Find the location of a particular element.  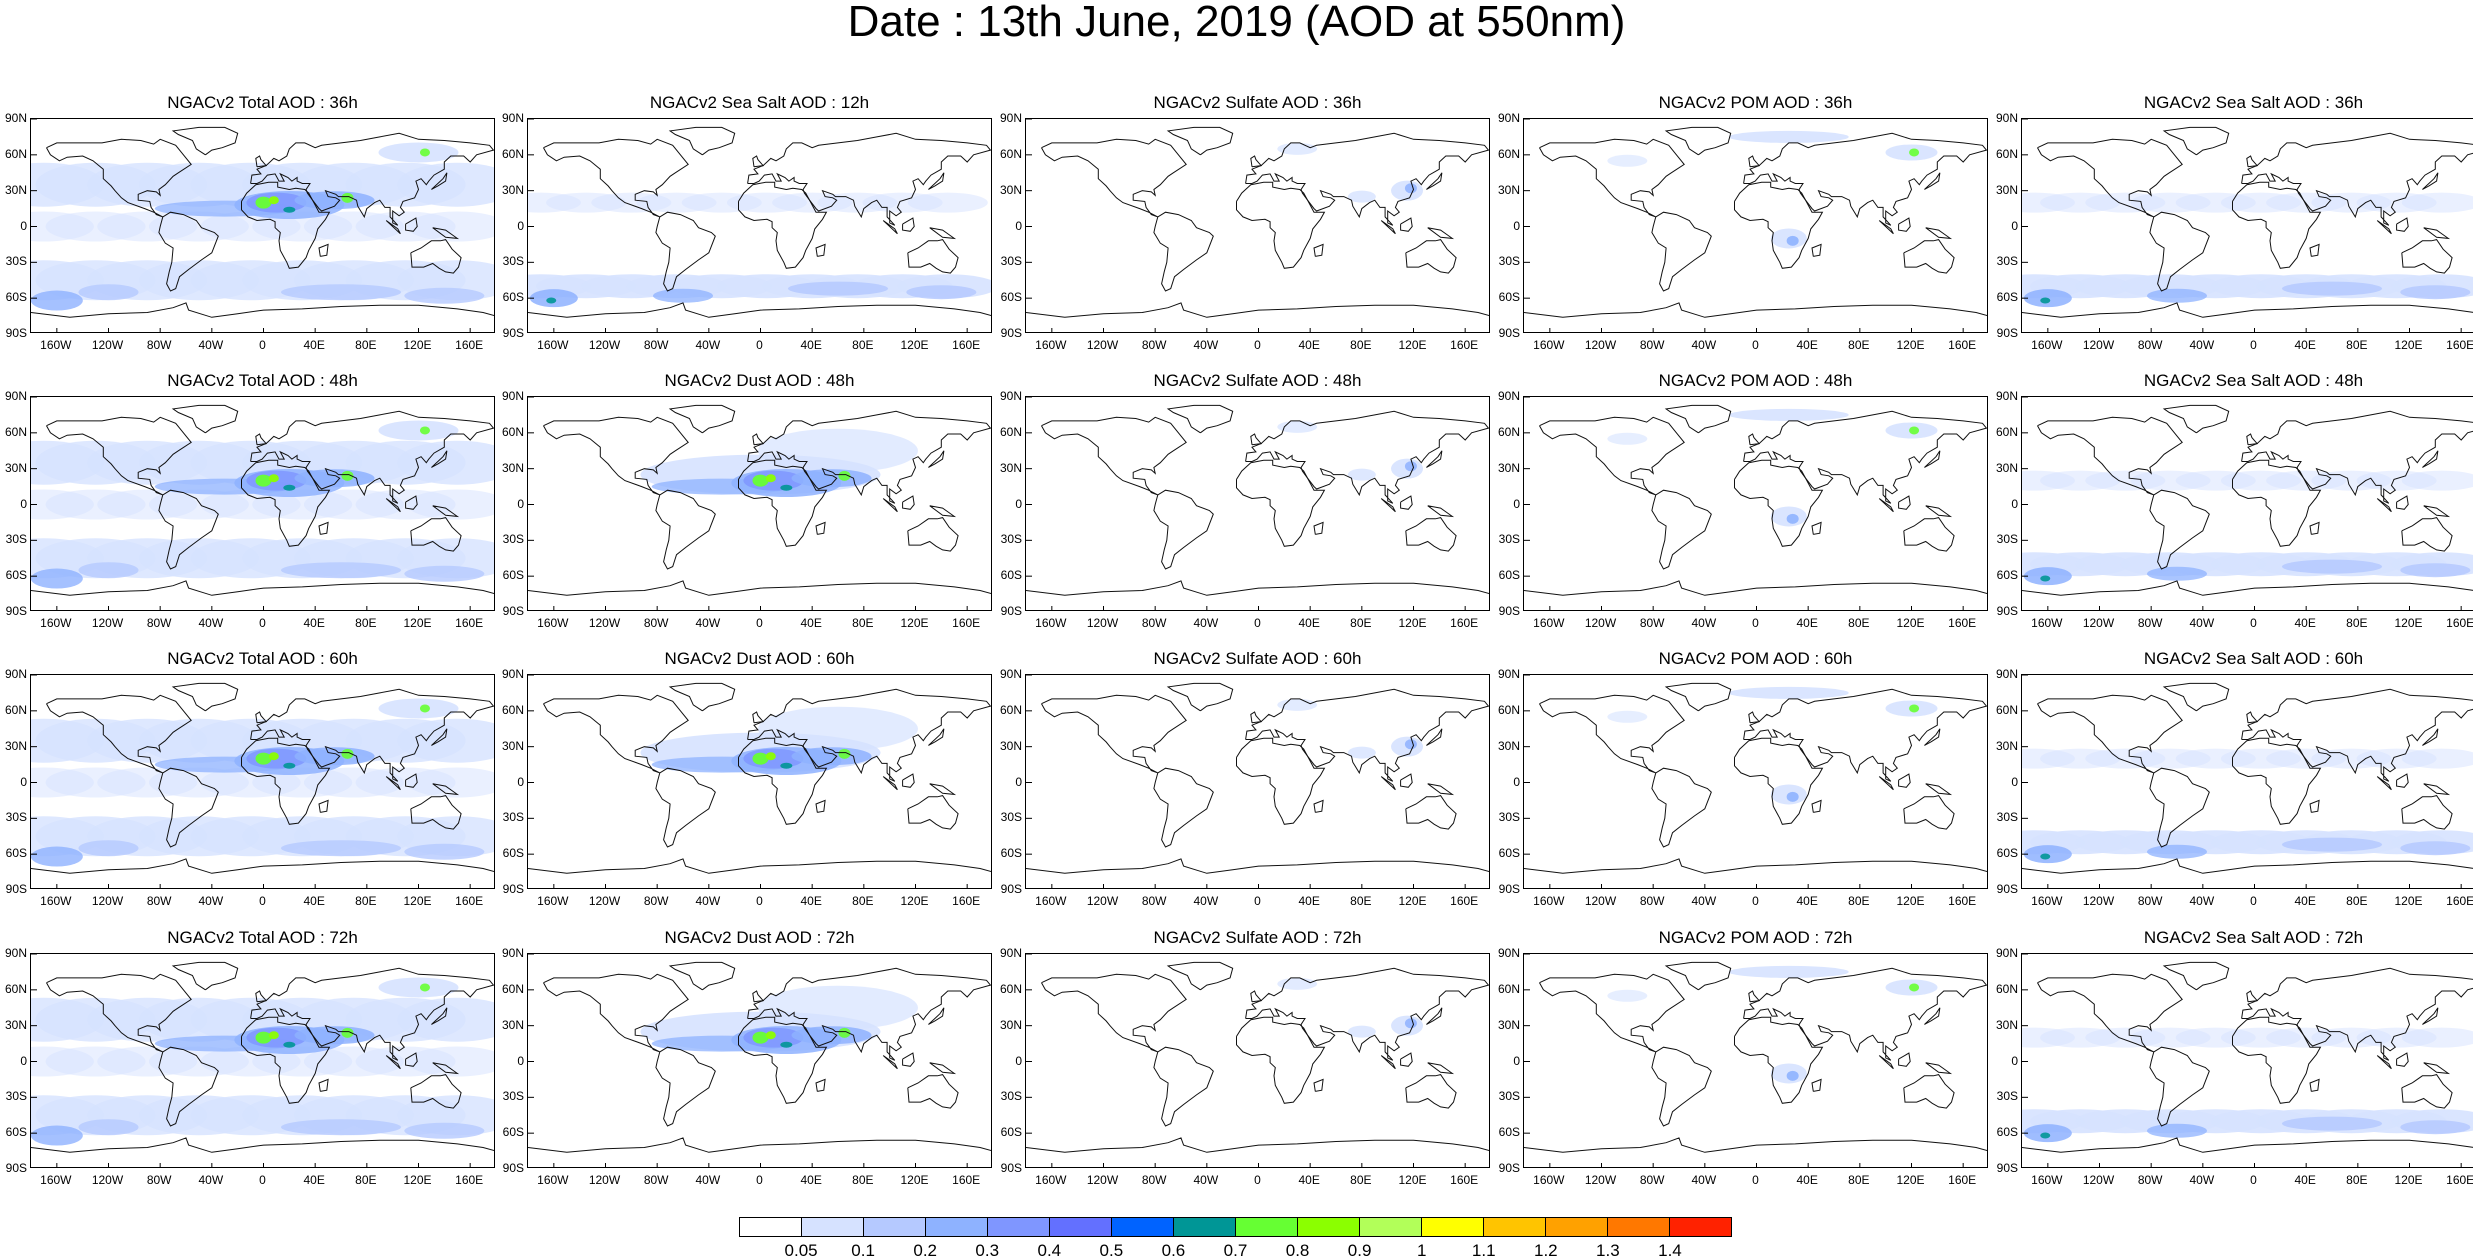

panel-title: NGACv2 POM AOD : 48h is located at coordinates (1755, 380).